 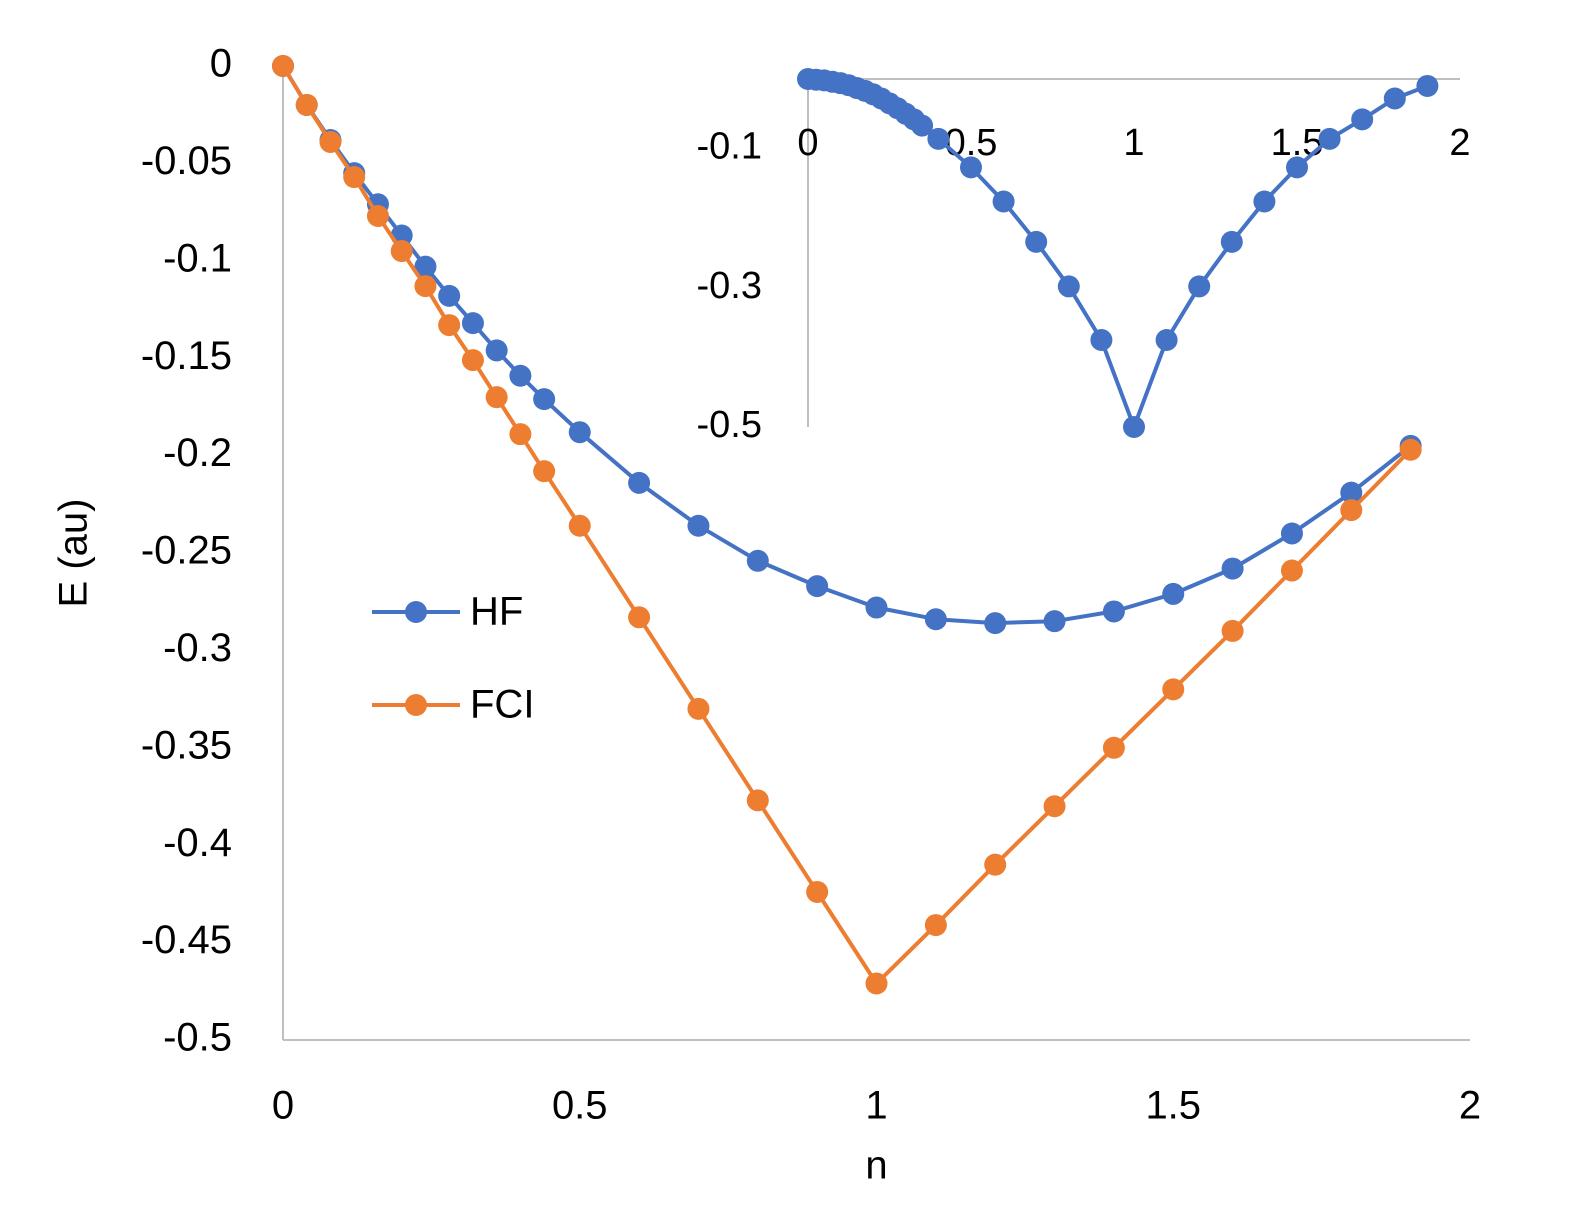 I want to click on x-tick-label: 1, so click(x=876, y=1106).